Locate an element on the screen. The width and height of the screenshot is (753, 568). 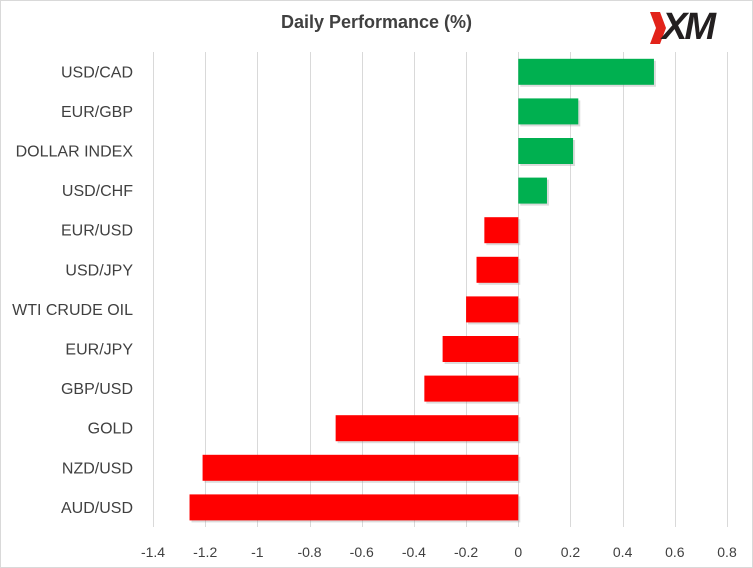
category-label: GBP/USD is located at coordinates (97, 389).